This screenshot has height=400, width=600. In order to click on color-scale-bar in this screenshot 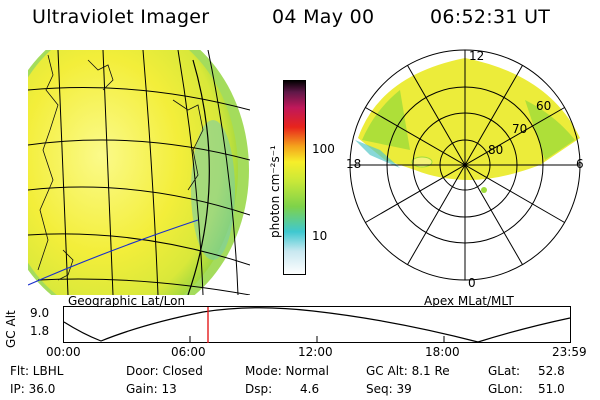, I will do `click(294, 177)`.